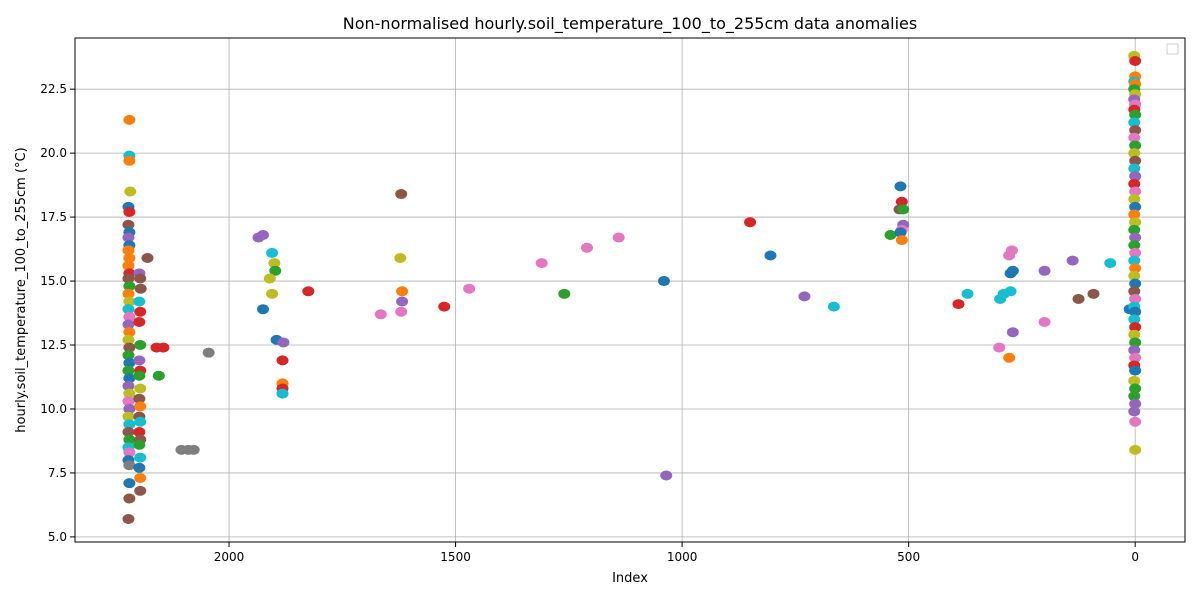  What do you see at coordinates (53, 89) in the screenshot?
I see `y-tick-label: 22.5` at bounding box center [53, 89].